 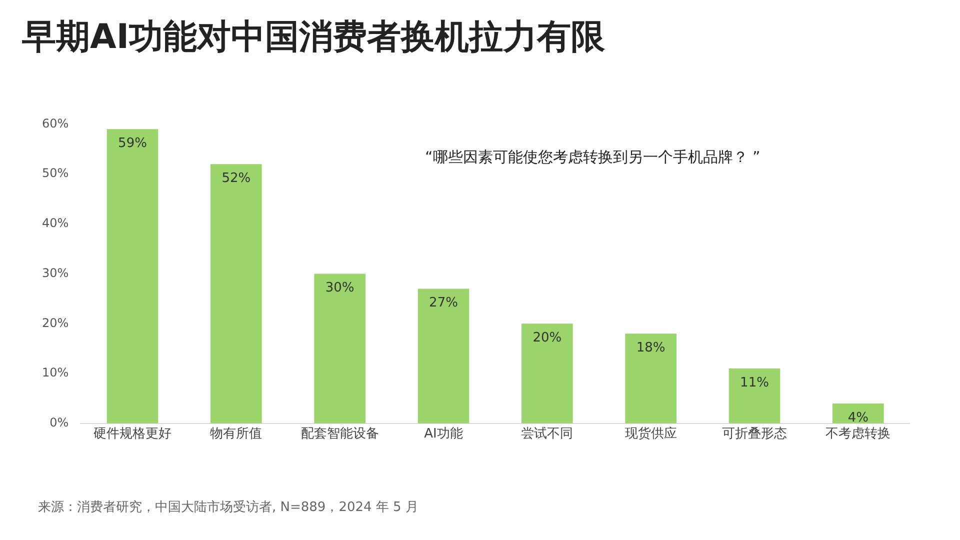 I want to click on data-label: 52%, so click(x=236, y=178).